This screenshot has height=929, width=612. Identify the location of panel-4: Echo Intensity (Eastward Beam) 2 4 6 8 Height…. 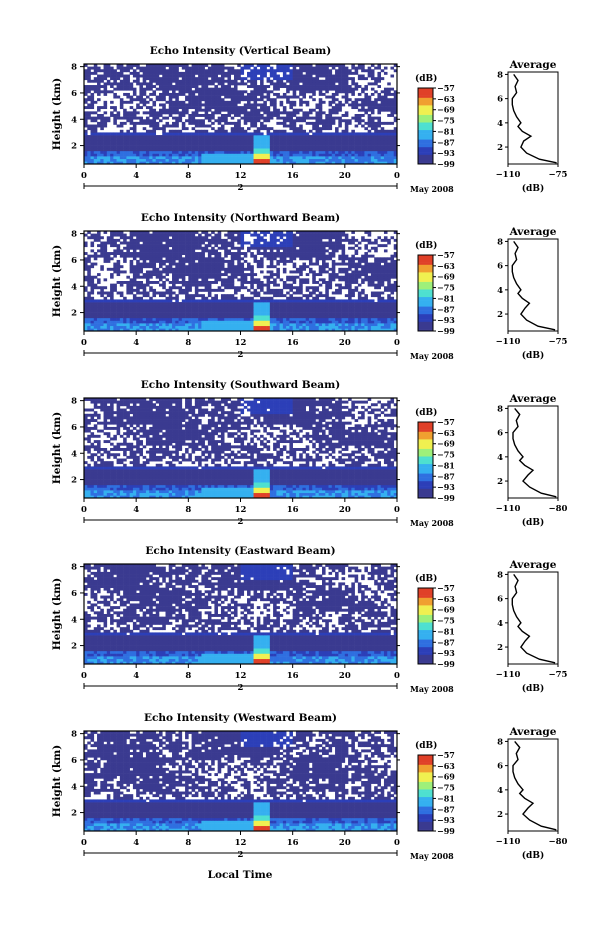
(309, 619).